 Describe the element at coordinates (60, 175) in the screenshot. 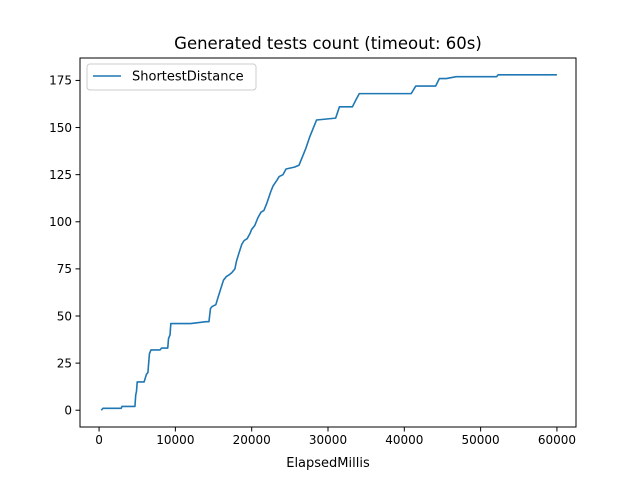

I see `y-tick-label: 125` at that location.